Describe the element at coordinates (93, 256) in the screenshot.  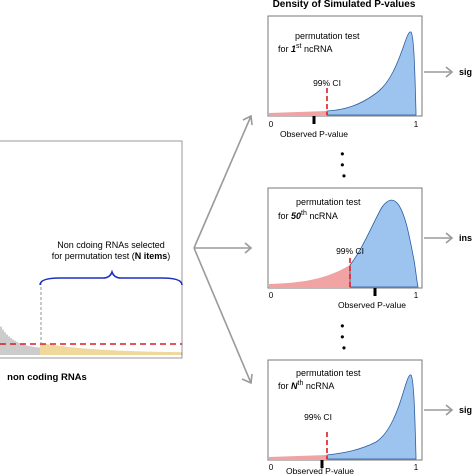
I see `bracket-label-prefix: for permutation test (` at that location.